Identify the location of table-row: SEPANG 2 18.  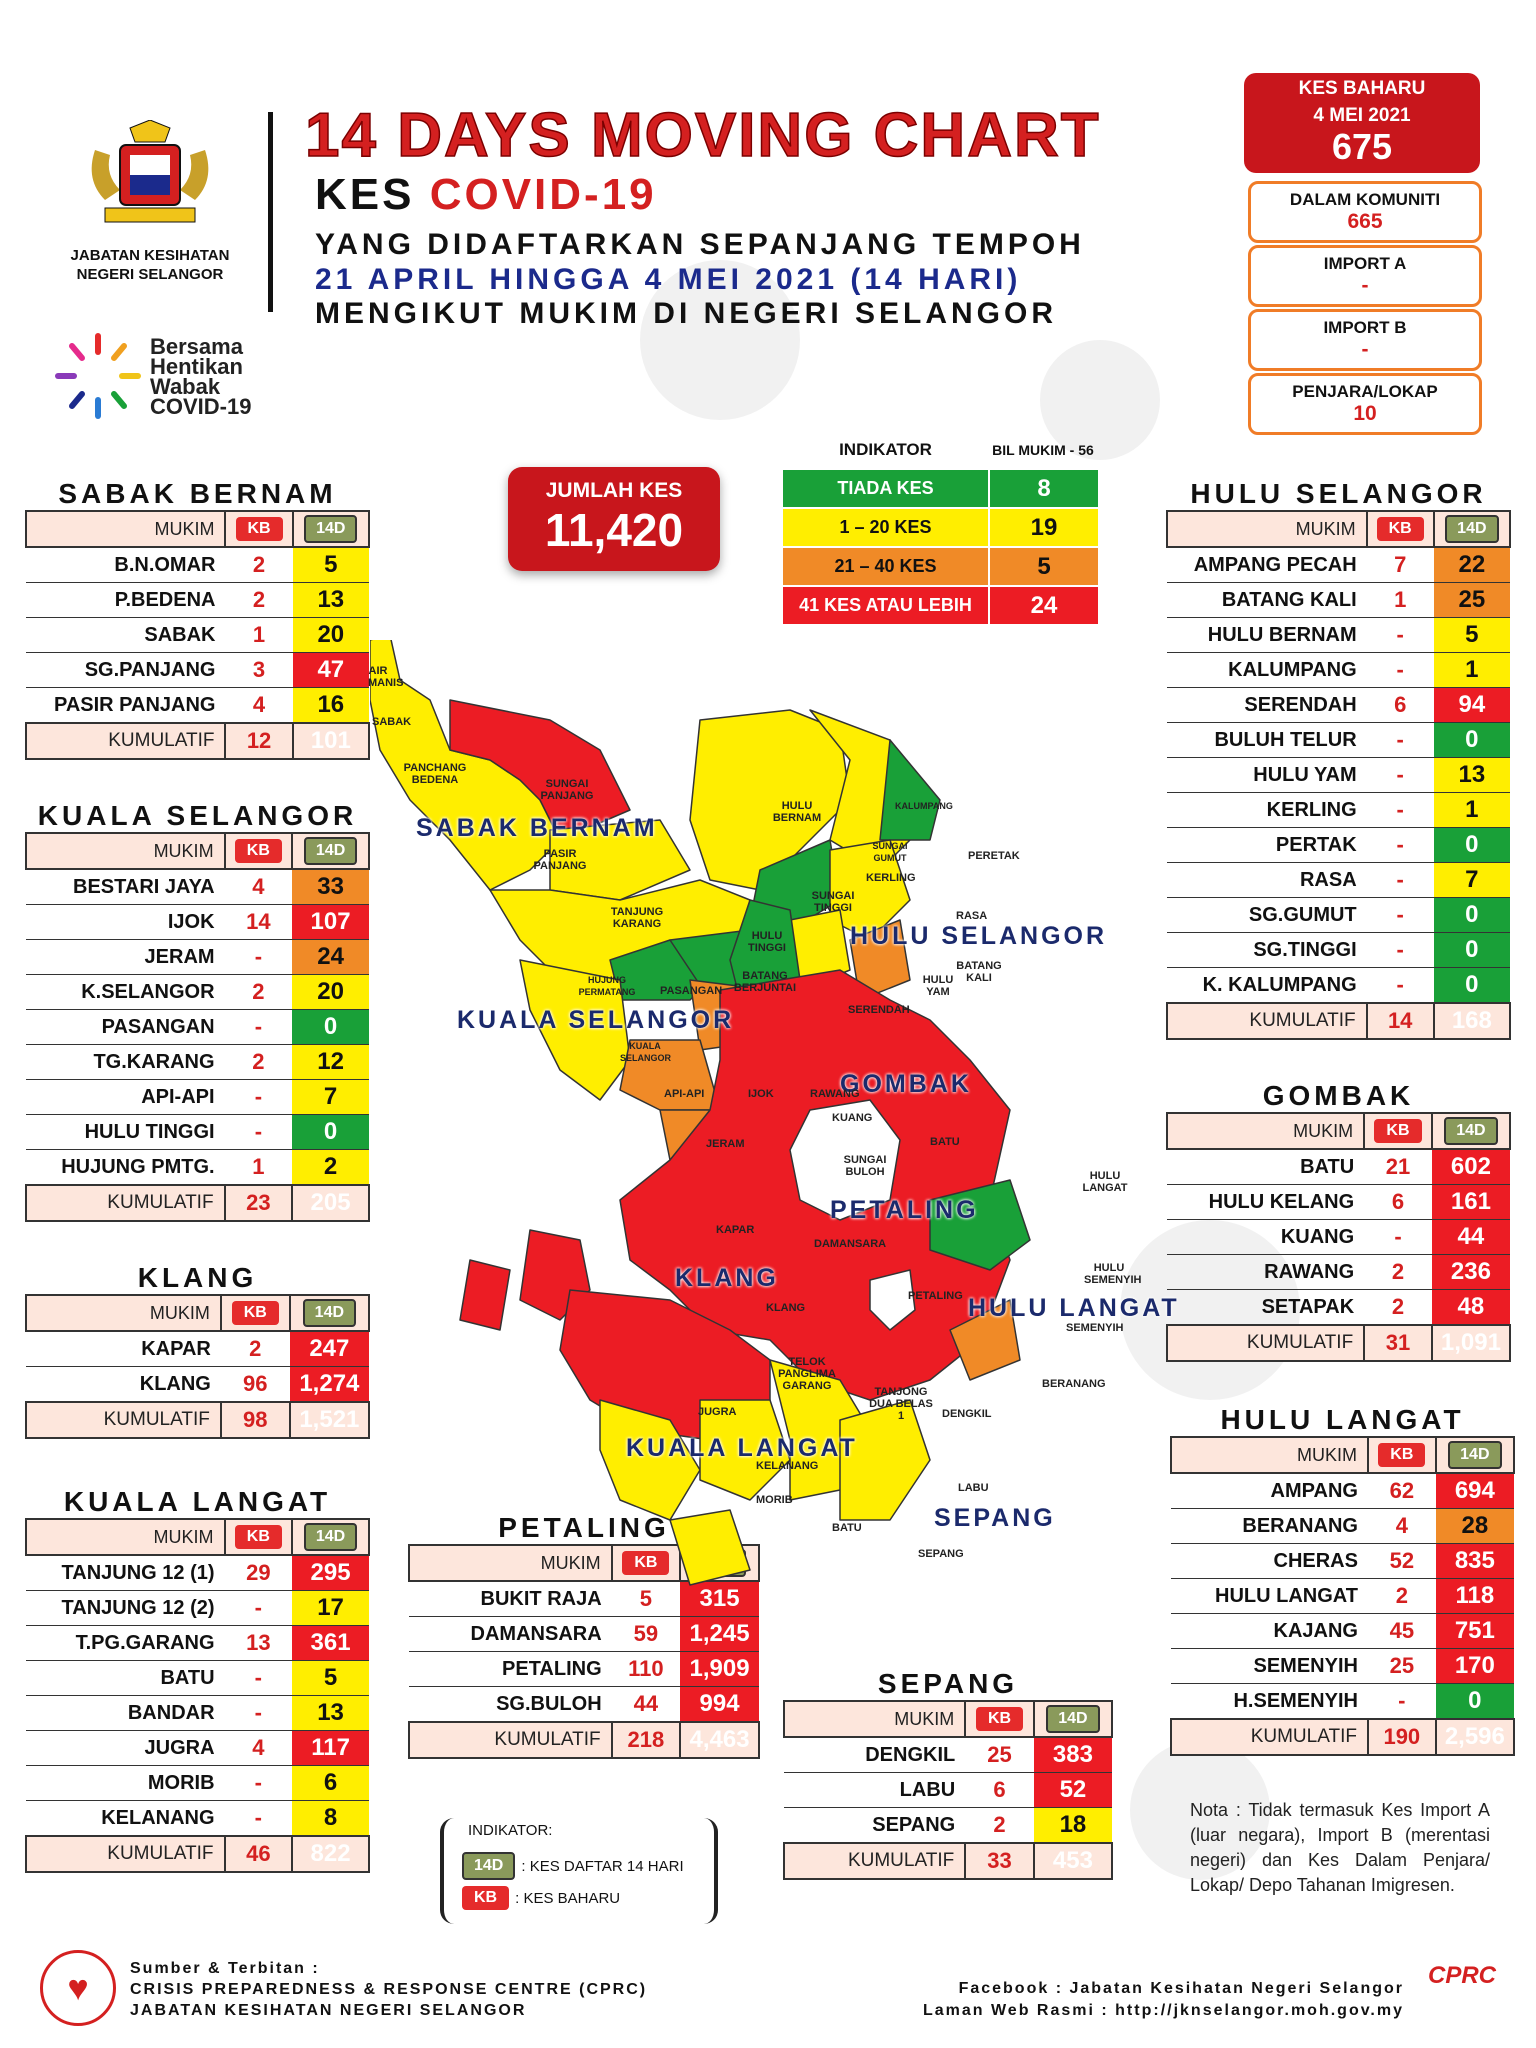
(948, 1825).